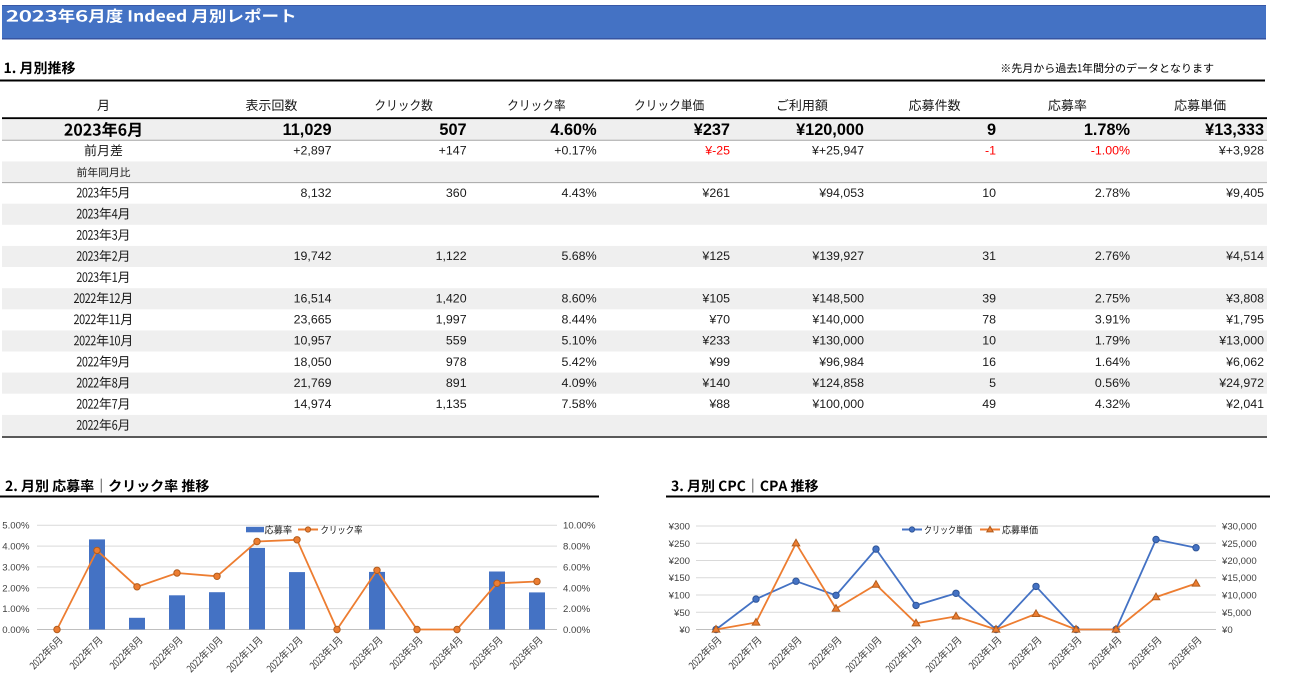 This screenshot has width=1294, height=696. Describe the element at coordinates (313, 256) in the screenshot. I see `svg-text: 19,742` at that location.